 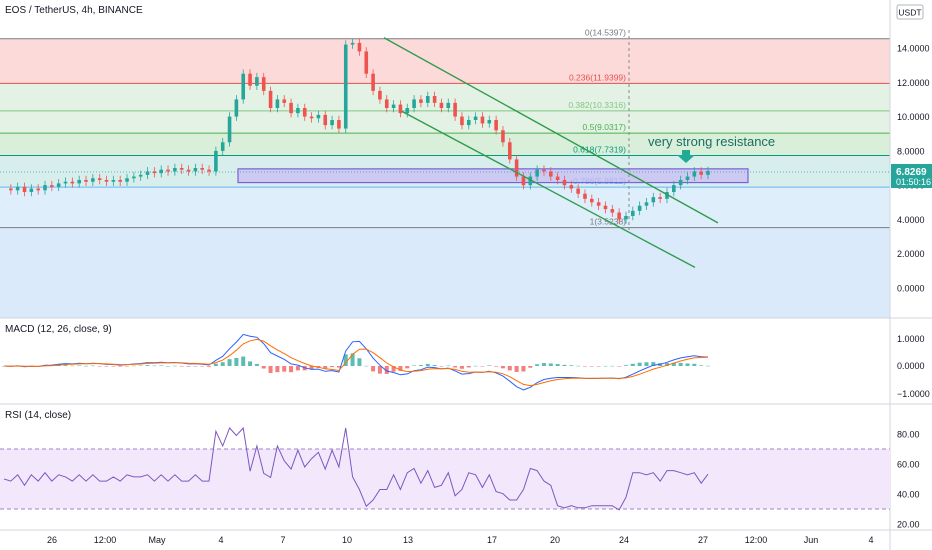 What do you see at coordinates (703, 540) in the screenshot?
I see `time-axis-label: 27` at bounding box center [703, 540].